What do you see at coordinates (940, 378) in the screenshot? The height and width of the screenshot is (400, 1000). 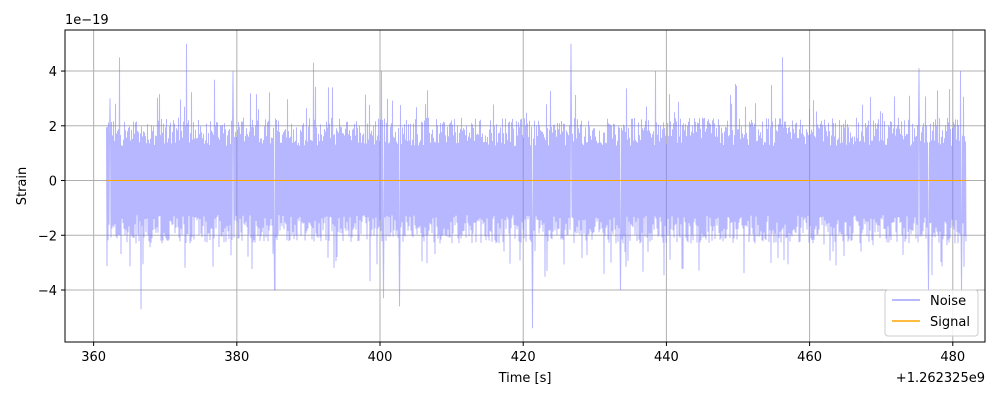 I see `x-offset-label: +1.262325e9` at bounding box center [940, 378].